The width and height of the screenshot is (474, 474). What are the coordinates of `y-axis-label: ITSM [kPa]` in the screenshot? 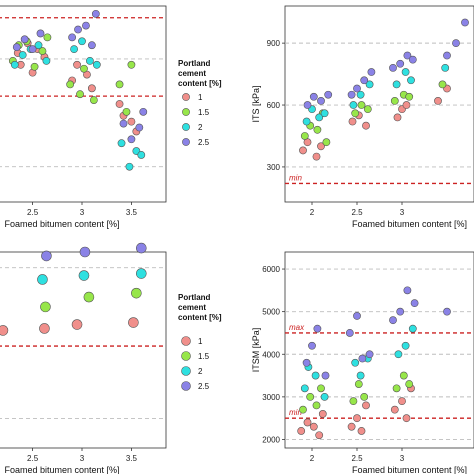 It's located at (256, 350).